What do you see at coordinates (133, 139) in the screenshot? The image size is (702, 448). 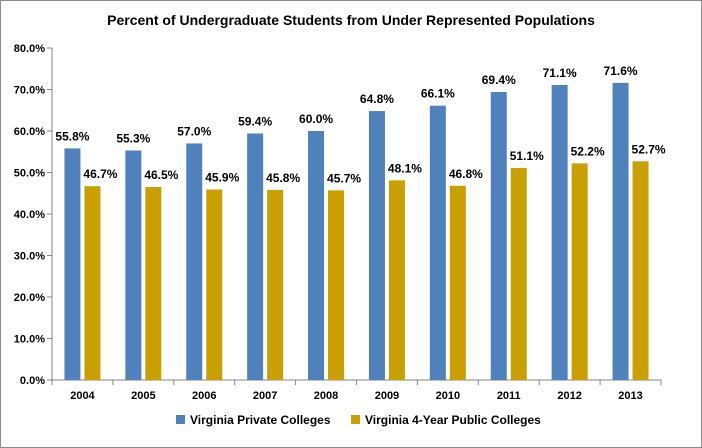 I see `data-label: 55.3%` at bounding box center [133, 139].